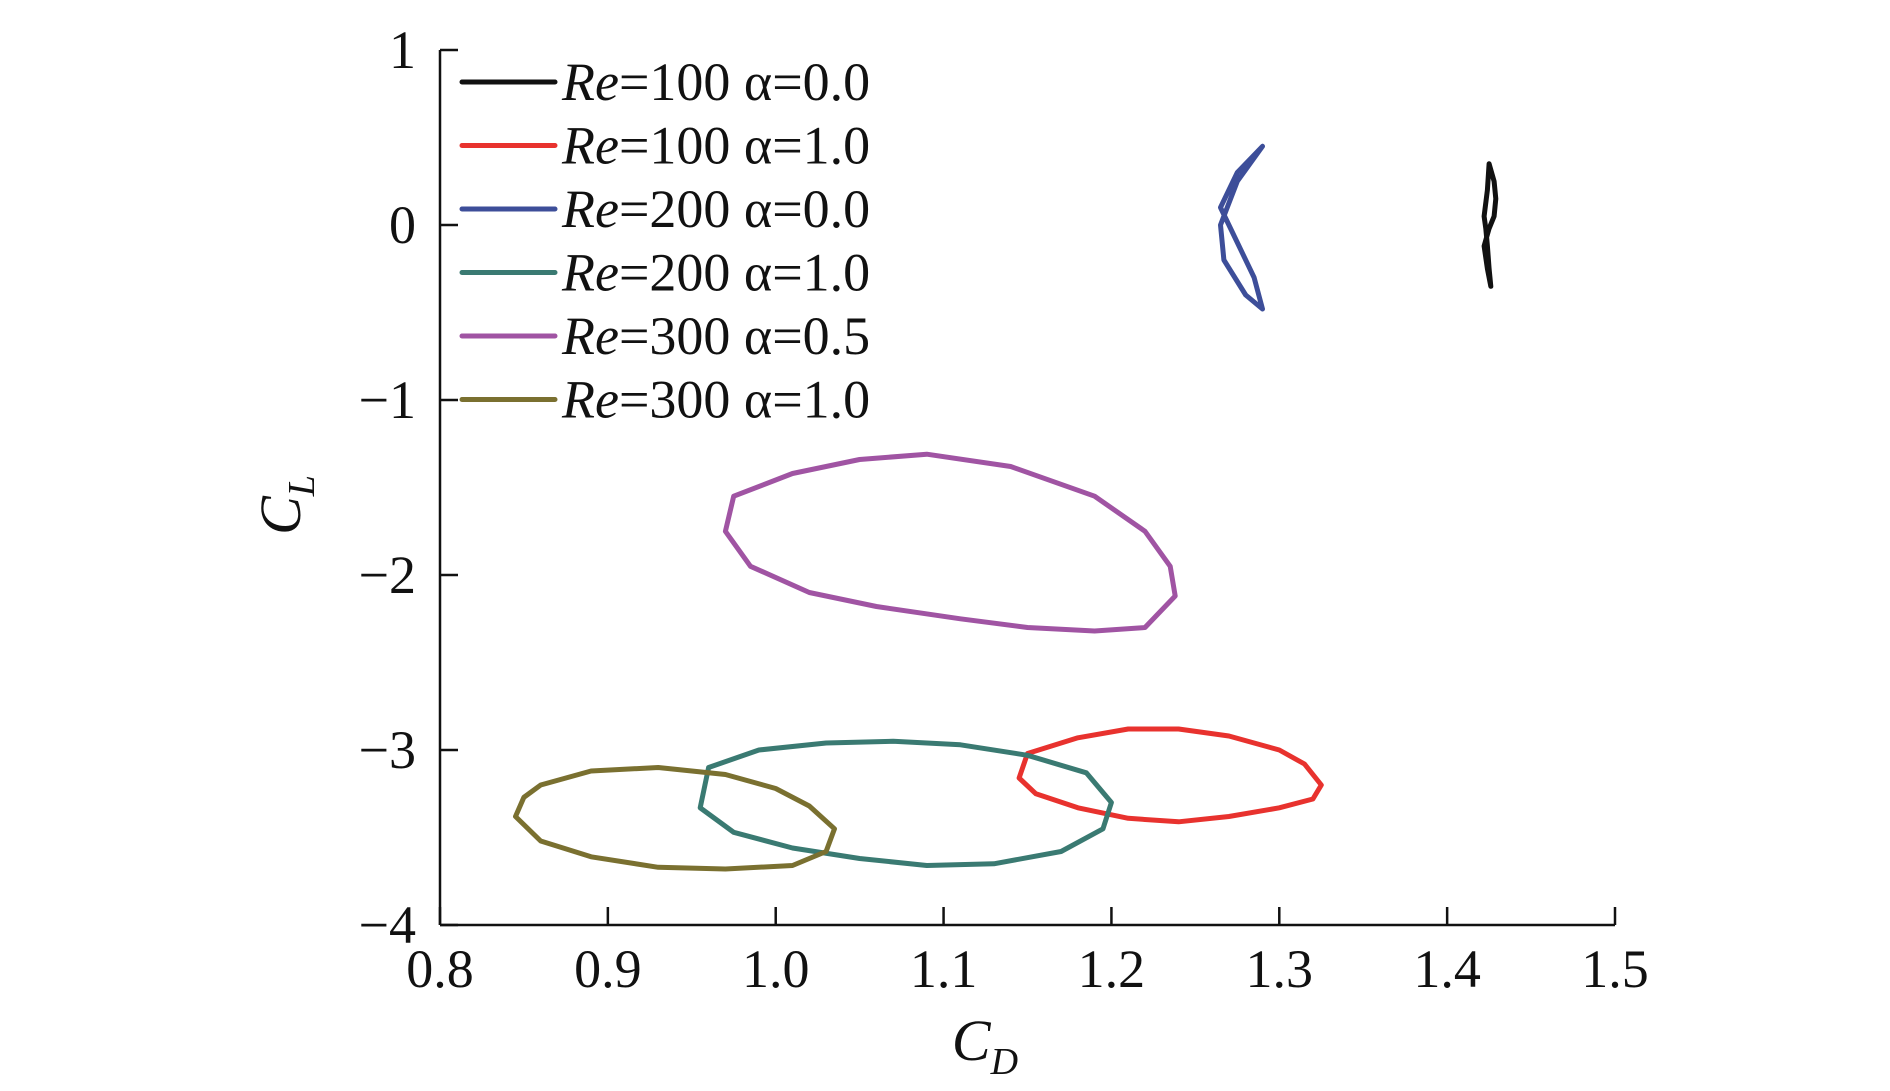  I want to click on legend-label-4: Re=200 α=1.0, so click(715, 273).